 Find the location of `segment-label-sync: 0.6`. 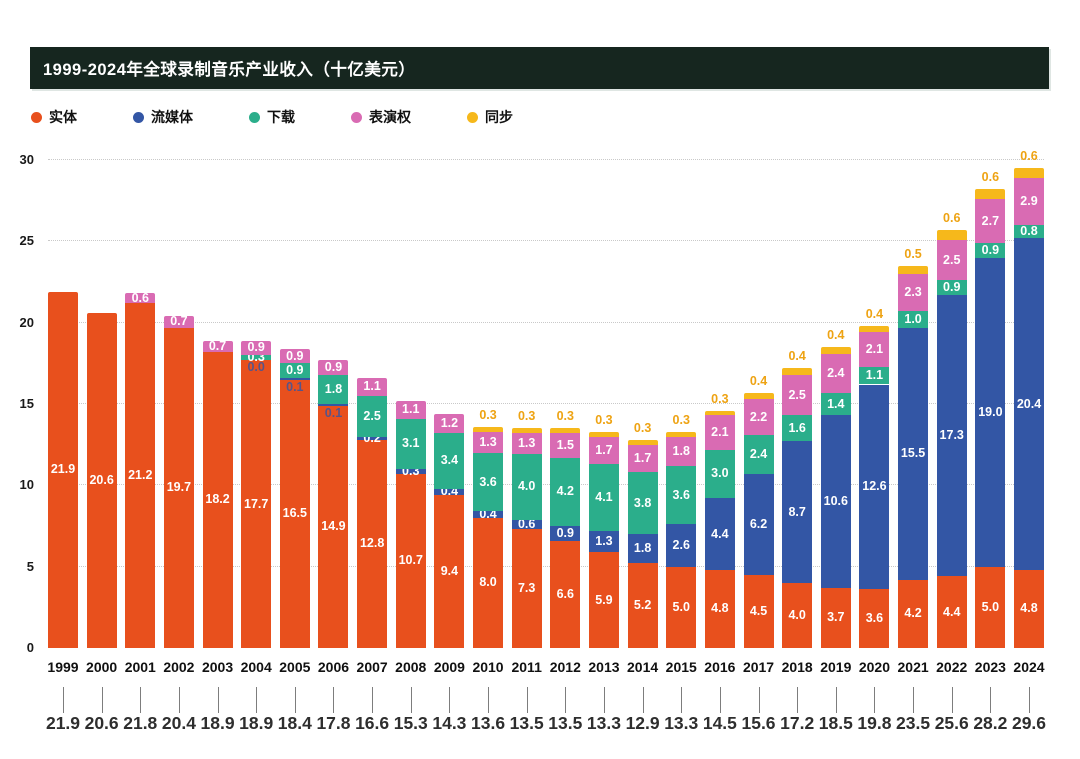

segment-label-sync: 0.6 is located at coordinates (1029, 156).